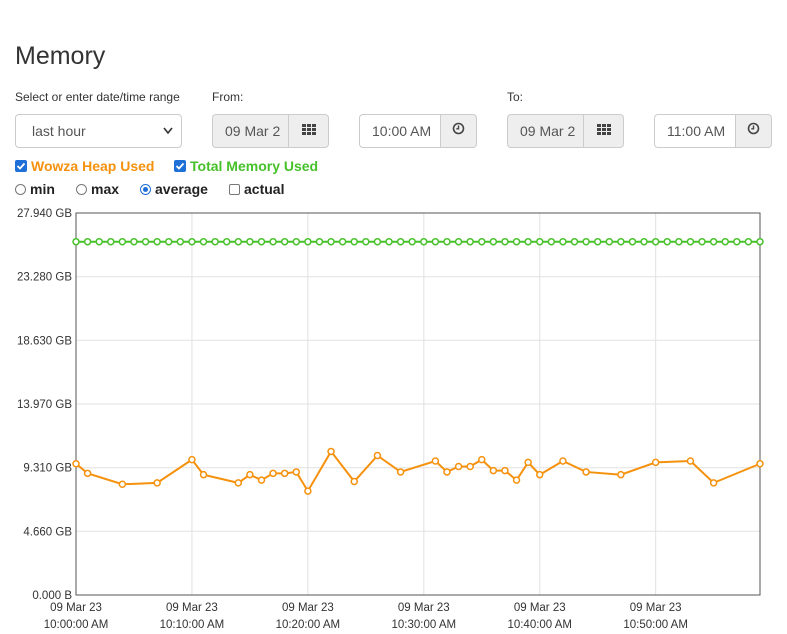  Describe the element at coordinates (47, 469) in the screenshot. I see `y-tick-label: 9.310 GB` at that location.